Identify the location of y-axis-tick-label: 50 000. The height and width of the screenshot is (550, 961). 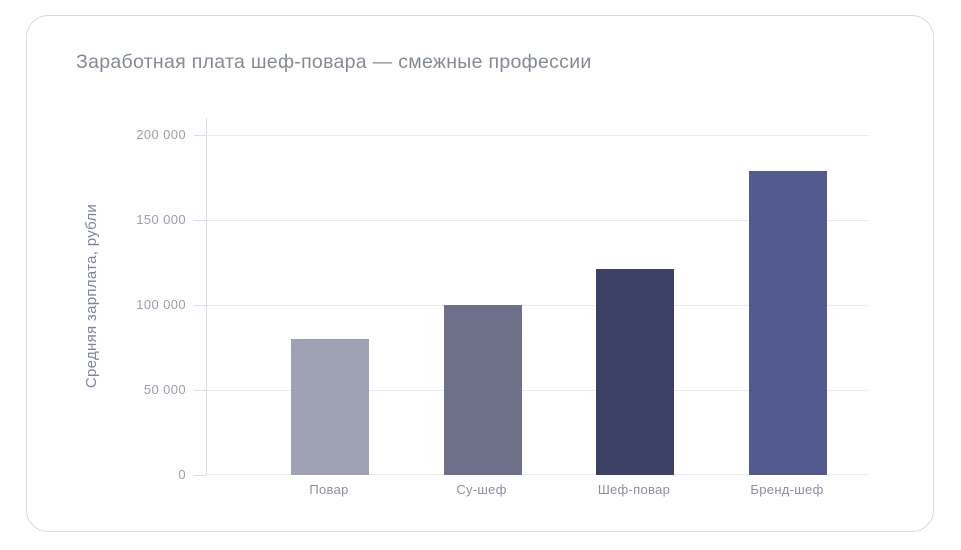
(164, 389).